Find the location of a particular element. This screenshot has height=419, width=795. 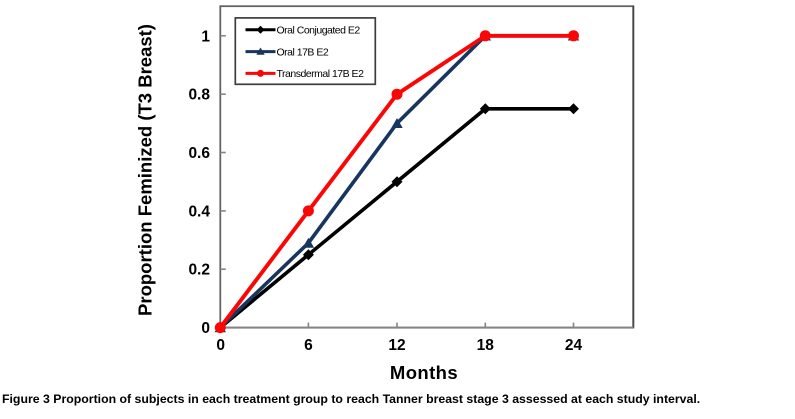

svg-text: 0.8 is located at coordinates (199, 95).